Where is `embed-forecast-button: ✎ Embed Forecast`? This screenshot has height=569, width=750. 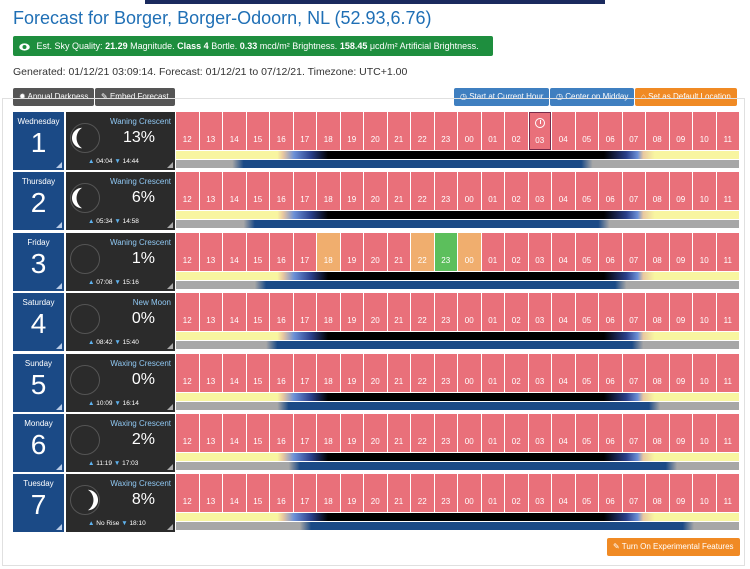 embed-forecast-button: ✎ Embed Forecast is located at coordinates (135, 97).